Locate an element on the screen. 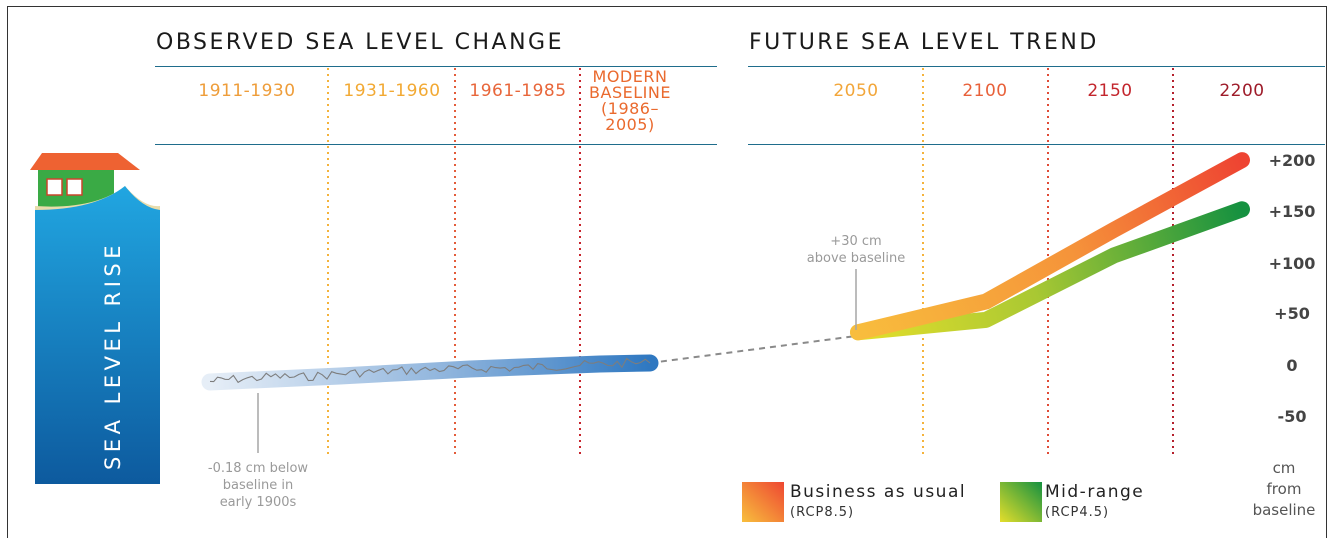 The image size is (1336, 538). legend-swatch-mid is located at coordinates (1021, 502).